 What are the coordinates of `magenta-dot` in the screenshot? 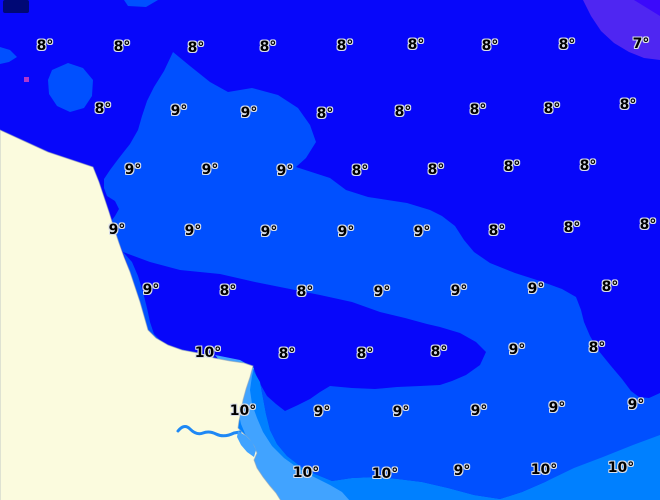 It's located at (26, 79).